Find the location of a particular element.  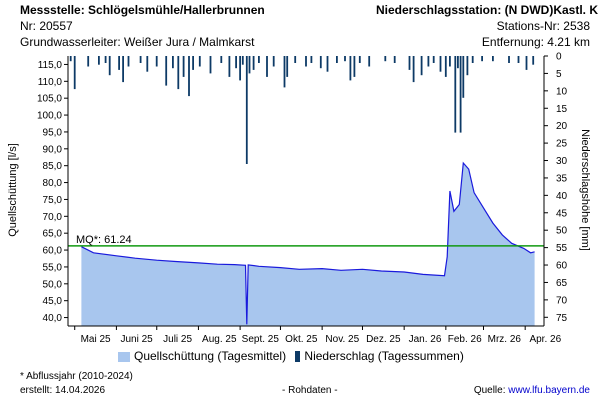

legend-precip-label: Niederschlag (Tagessummen) is located at coordinates (384, 356).